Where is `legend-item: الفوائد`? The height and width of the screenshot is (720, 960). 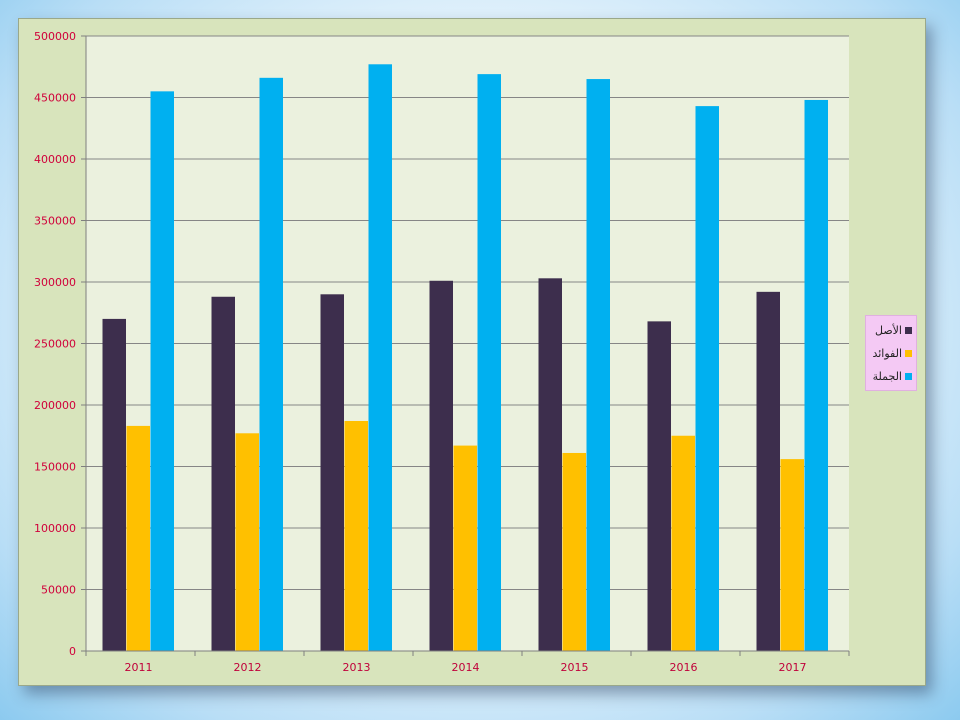
legend-item: الفوائد is located at coordinates (891, 353).